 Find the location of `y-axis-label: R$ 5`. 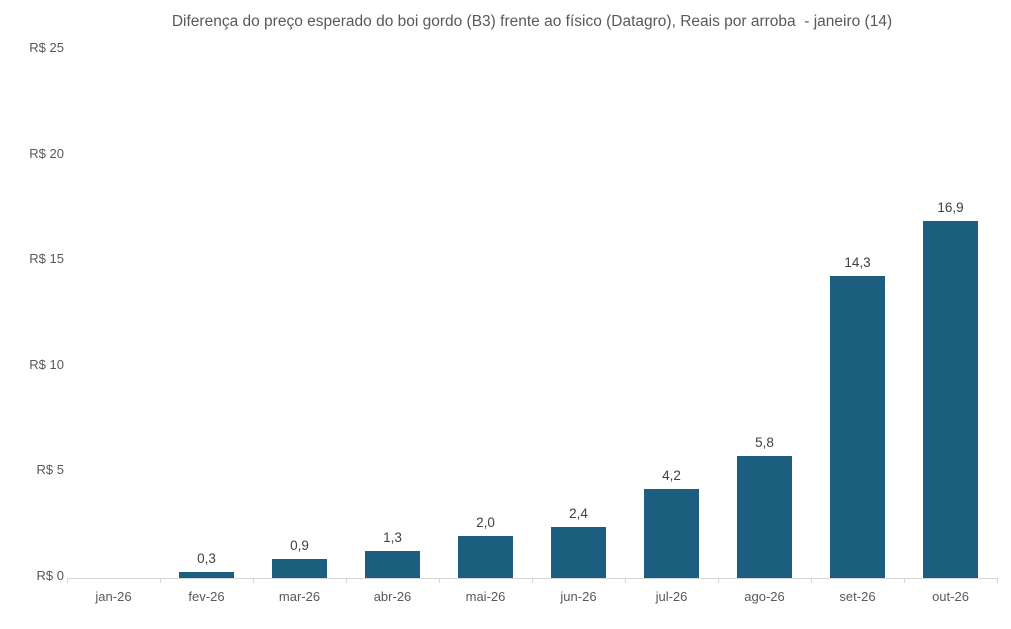

y-axis-label: R$ 5 is located at coordinates (50, 469).